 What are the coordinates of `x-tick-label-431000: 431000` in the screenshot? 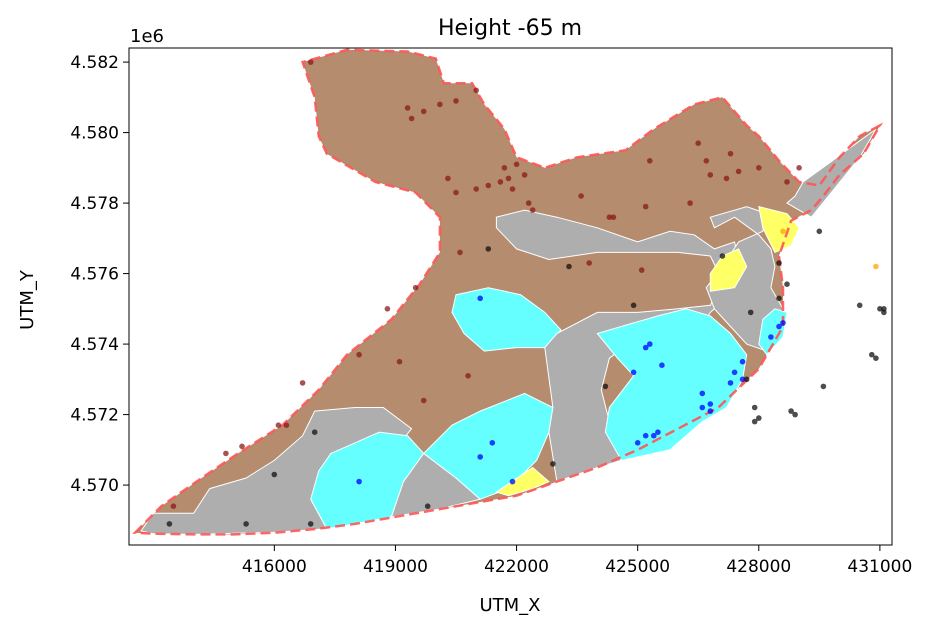 It's located at (879, 567).